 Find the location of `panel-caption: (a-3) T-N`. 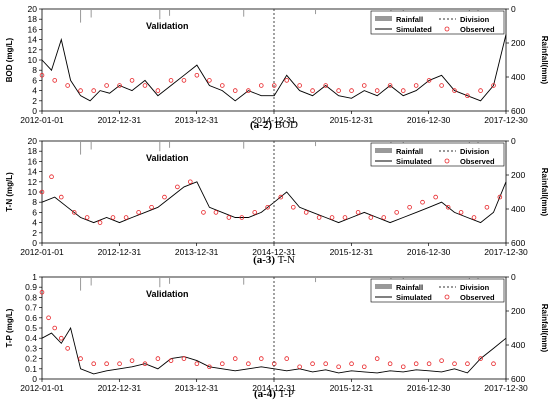

panel-caption: (a-3) T-N is located at coordinates (274, 260).